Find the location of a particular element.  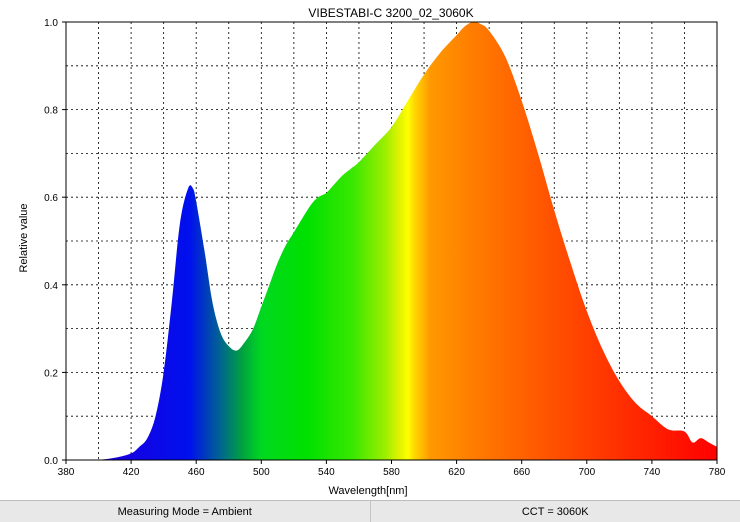

x-tick-label: 460 is located at coordinates (196, 472).